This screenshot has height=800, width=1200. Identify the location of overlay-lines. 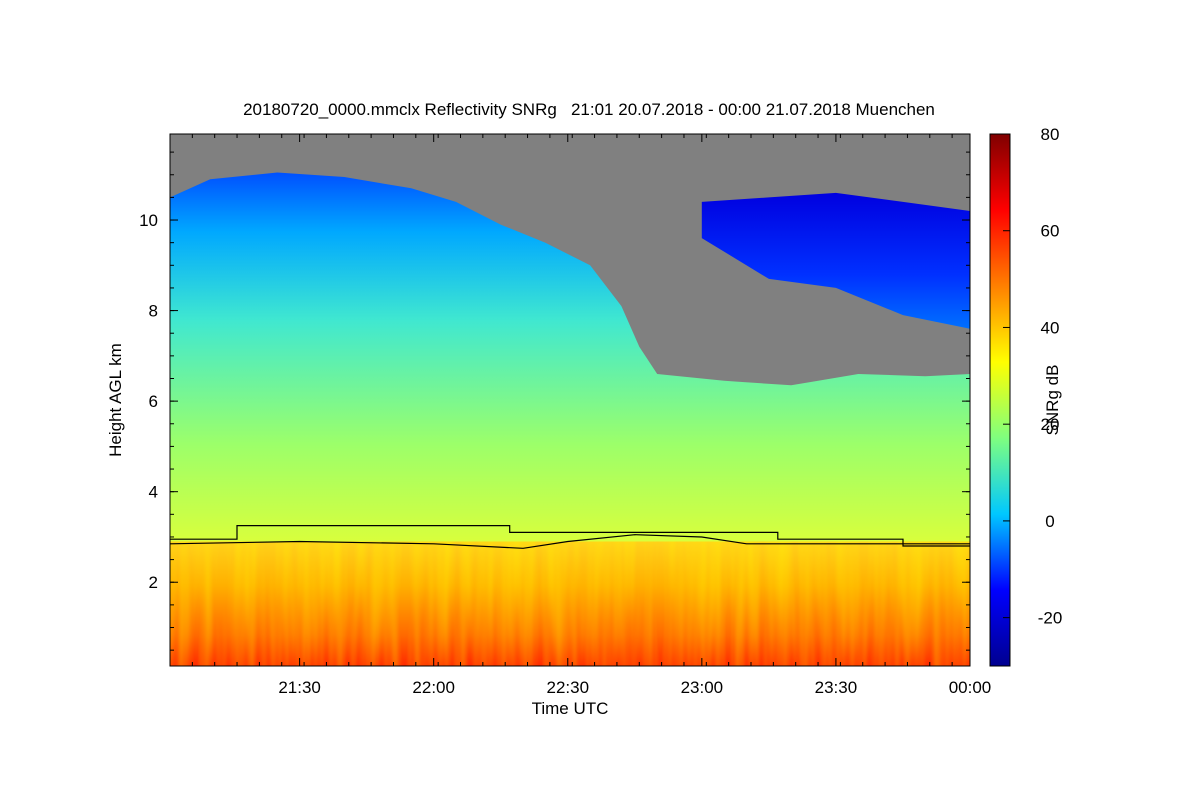
(570, 536).